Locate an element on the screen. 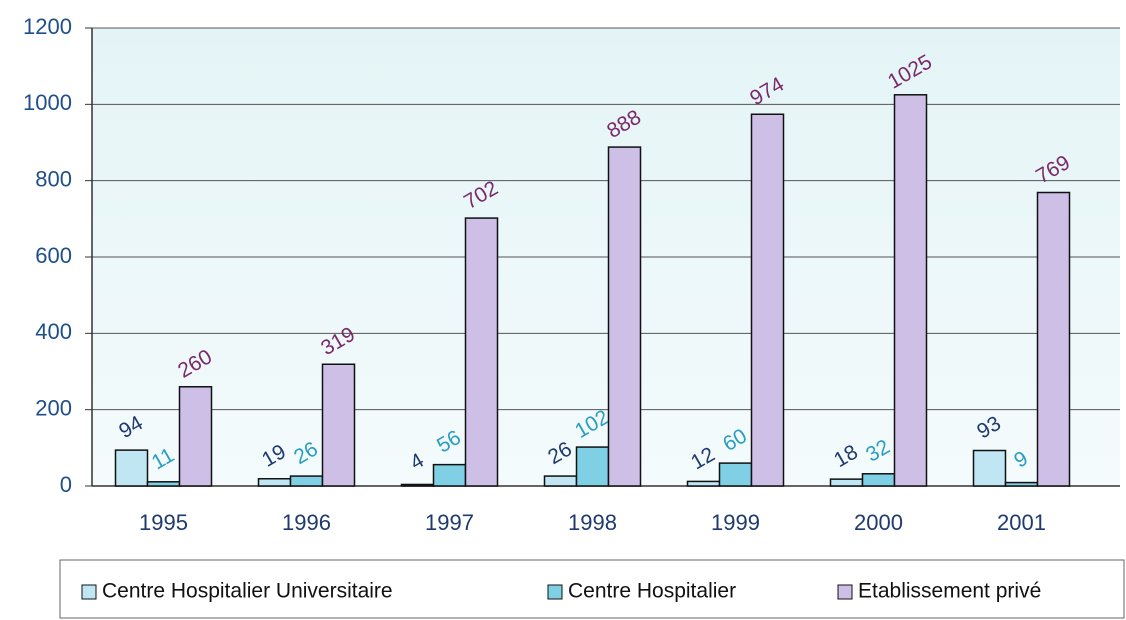  x-tick-label: 1996 is located at coordinates (306, 522).